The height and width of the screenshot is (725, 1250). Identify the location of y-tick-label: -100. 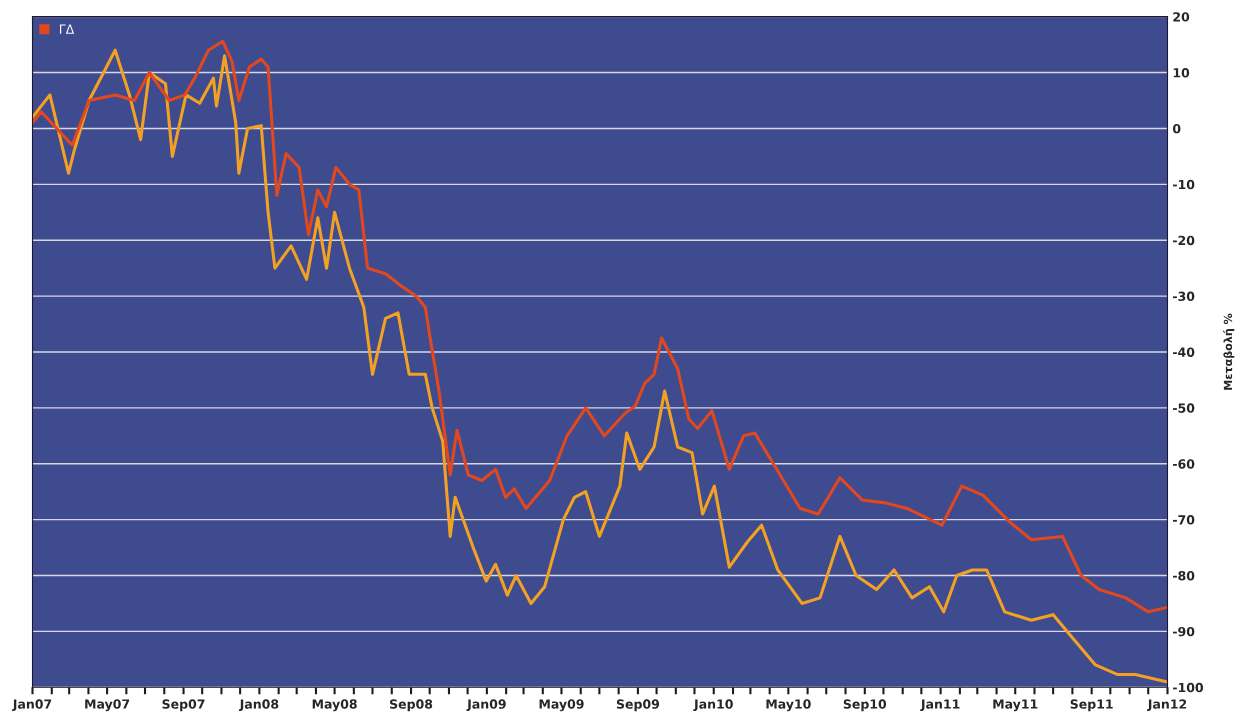
(1188, 687).